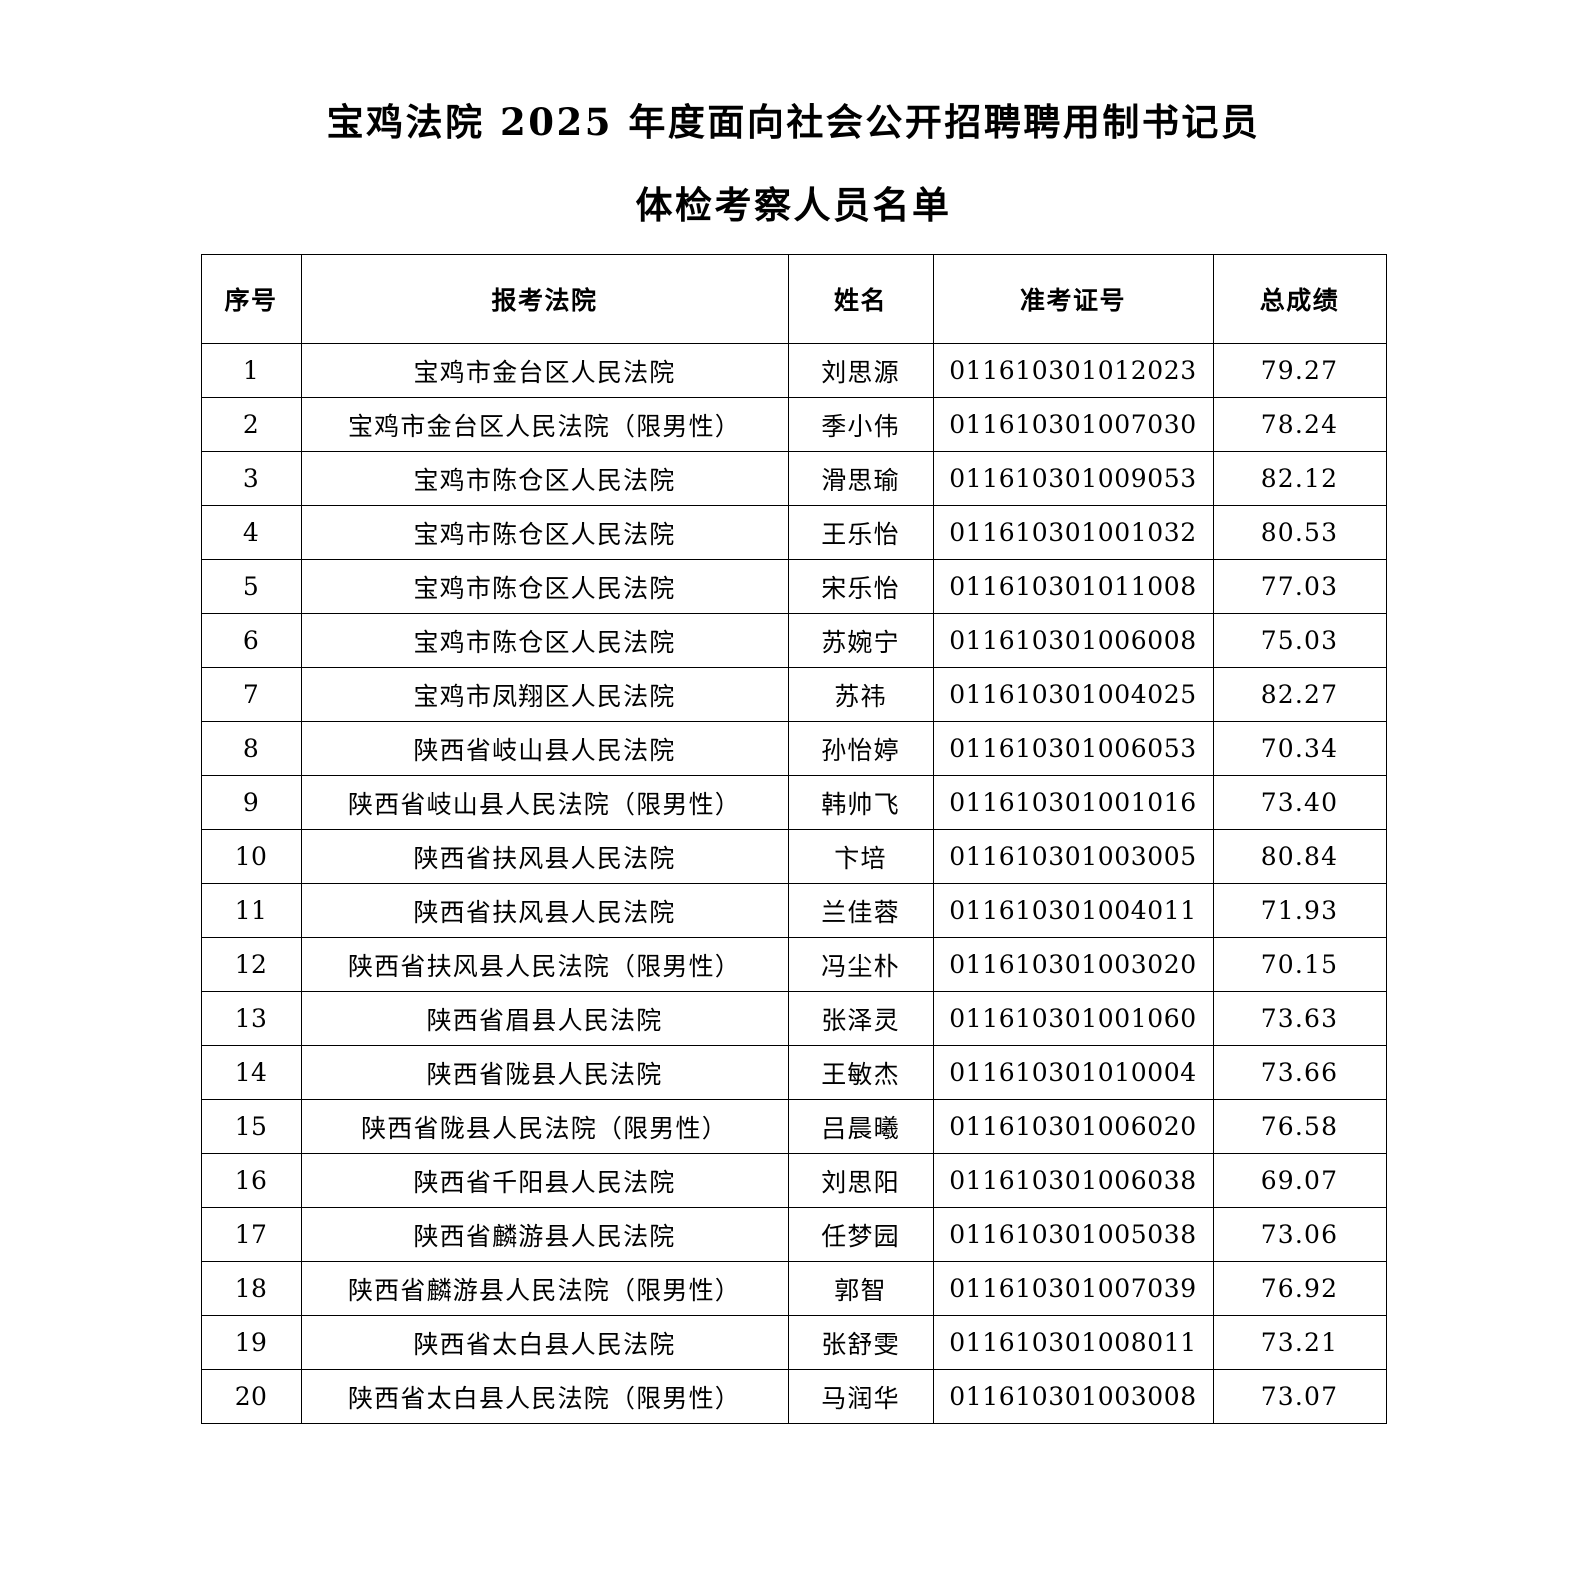 This screenshot has width=1587, height=1581. What do you see at coordinates (544, 1288) in the screenshot?
I see `cell-court: 陕西省麟游县人民法院（限男性）` at bounding box center [544, 1288].